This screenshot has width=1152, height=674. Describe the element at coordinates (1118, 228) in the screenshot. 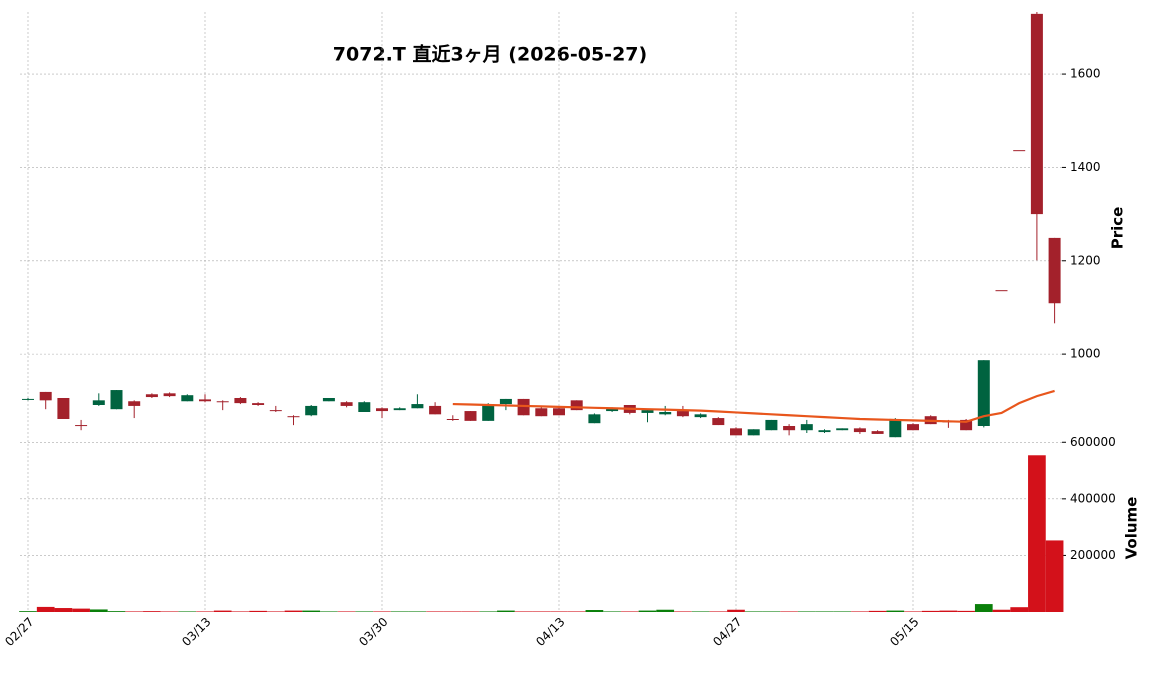

I see `y-axis-label: Price` at that location.